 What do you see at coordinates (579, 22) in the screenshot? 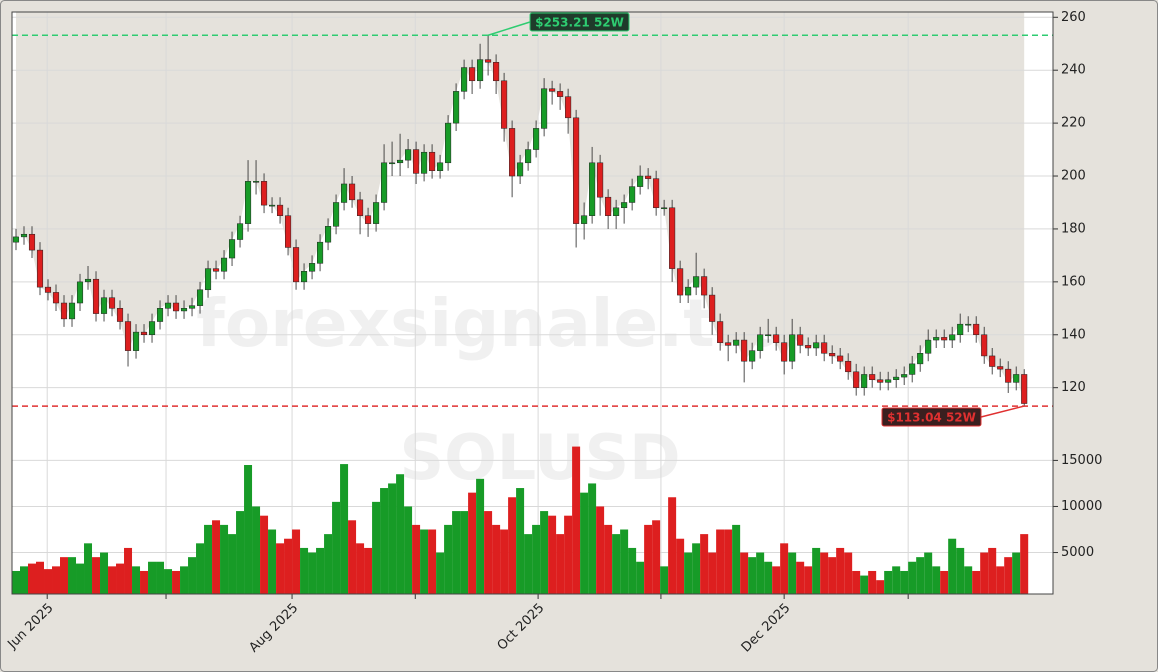
I see `annotation-box` at bounding box center [579, 22].